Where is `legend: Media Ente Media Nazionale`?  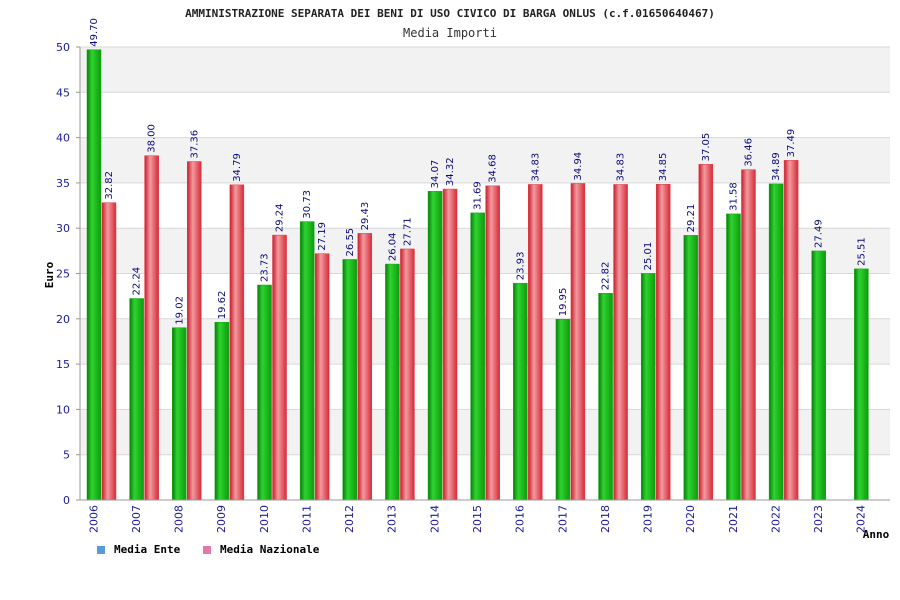 legend: Media Ente Media Nazionale is located at coordinates (208, 549).